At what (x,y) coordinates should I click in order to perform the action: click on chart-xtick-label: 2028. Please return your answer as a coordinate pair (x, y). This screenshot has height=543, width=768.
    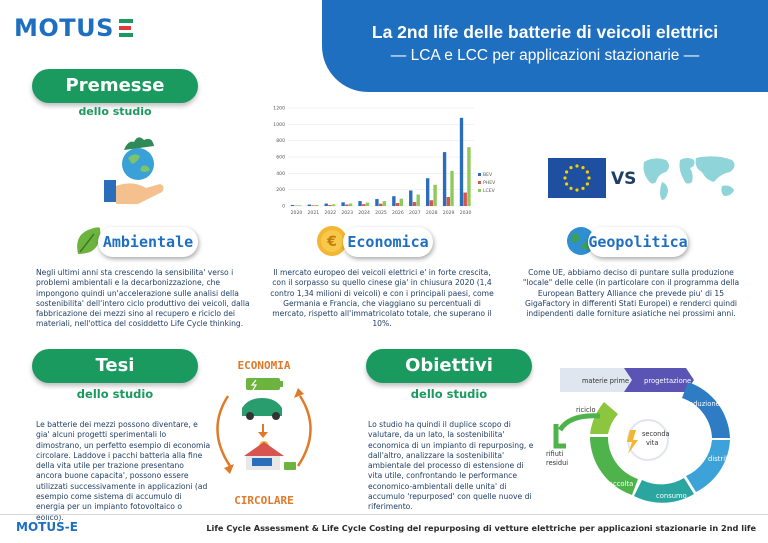
    Looking at the image, I should click on (432, 213).